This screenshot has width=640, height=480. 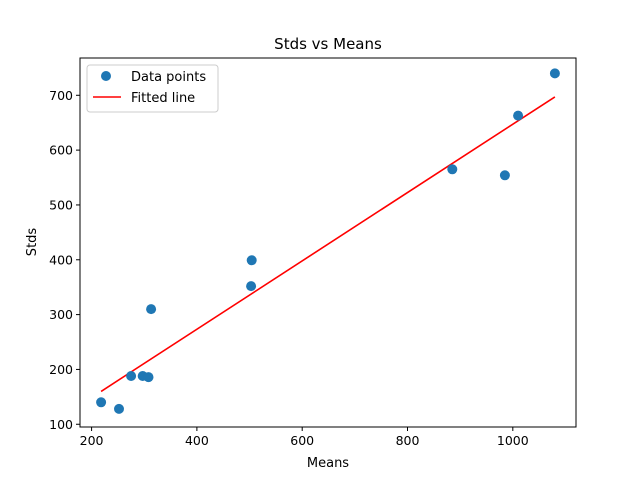 I want to click on legend: Data points Fitted line, so click(x=152, y=88).